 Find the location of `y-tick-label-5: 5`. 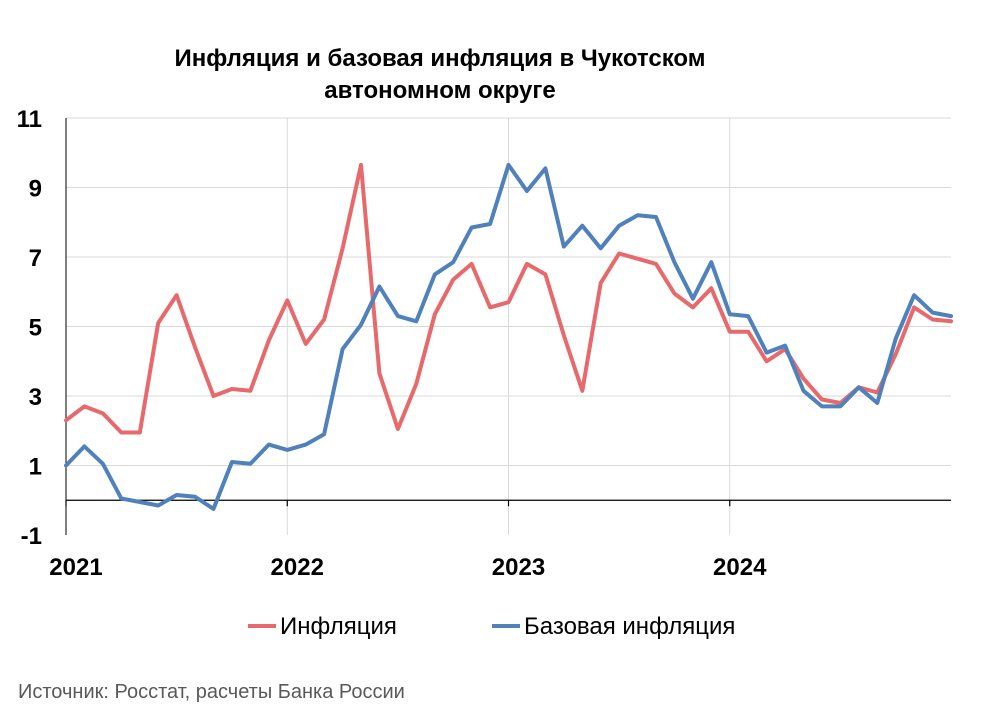

y-tick-label-5: 5 is located at coordinates (35, 328).